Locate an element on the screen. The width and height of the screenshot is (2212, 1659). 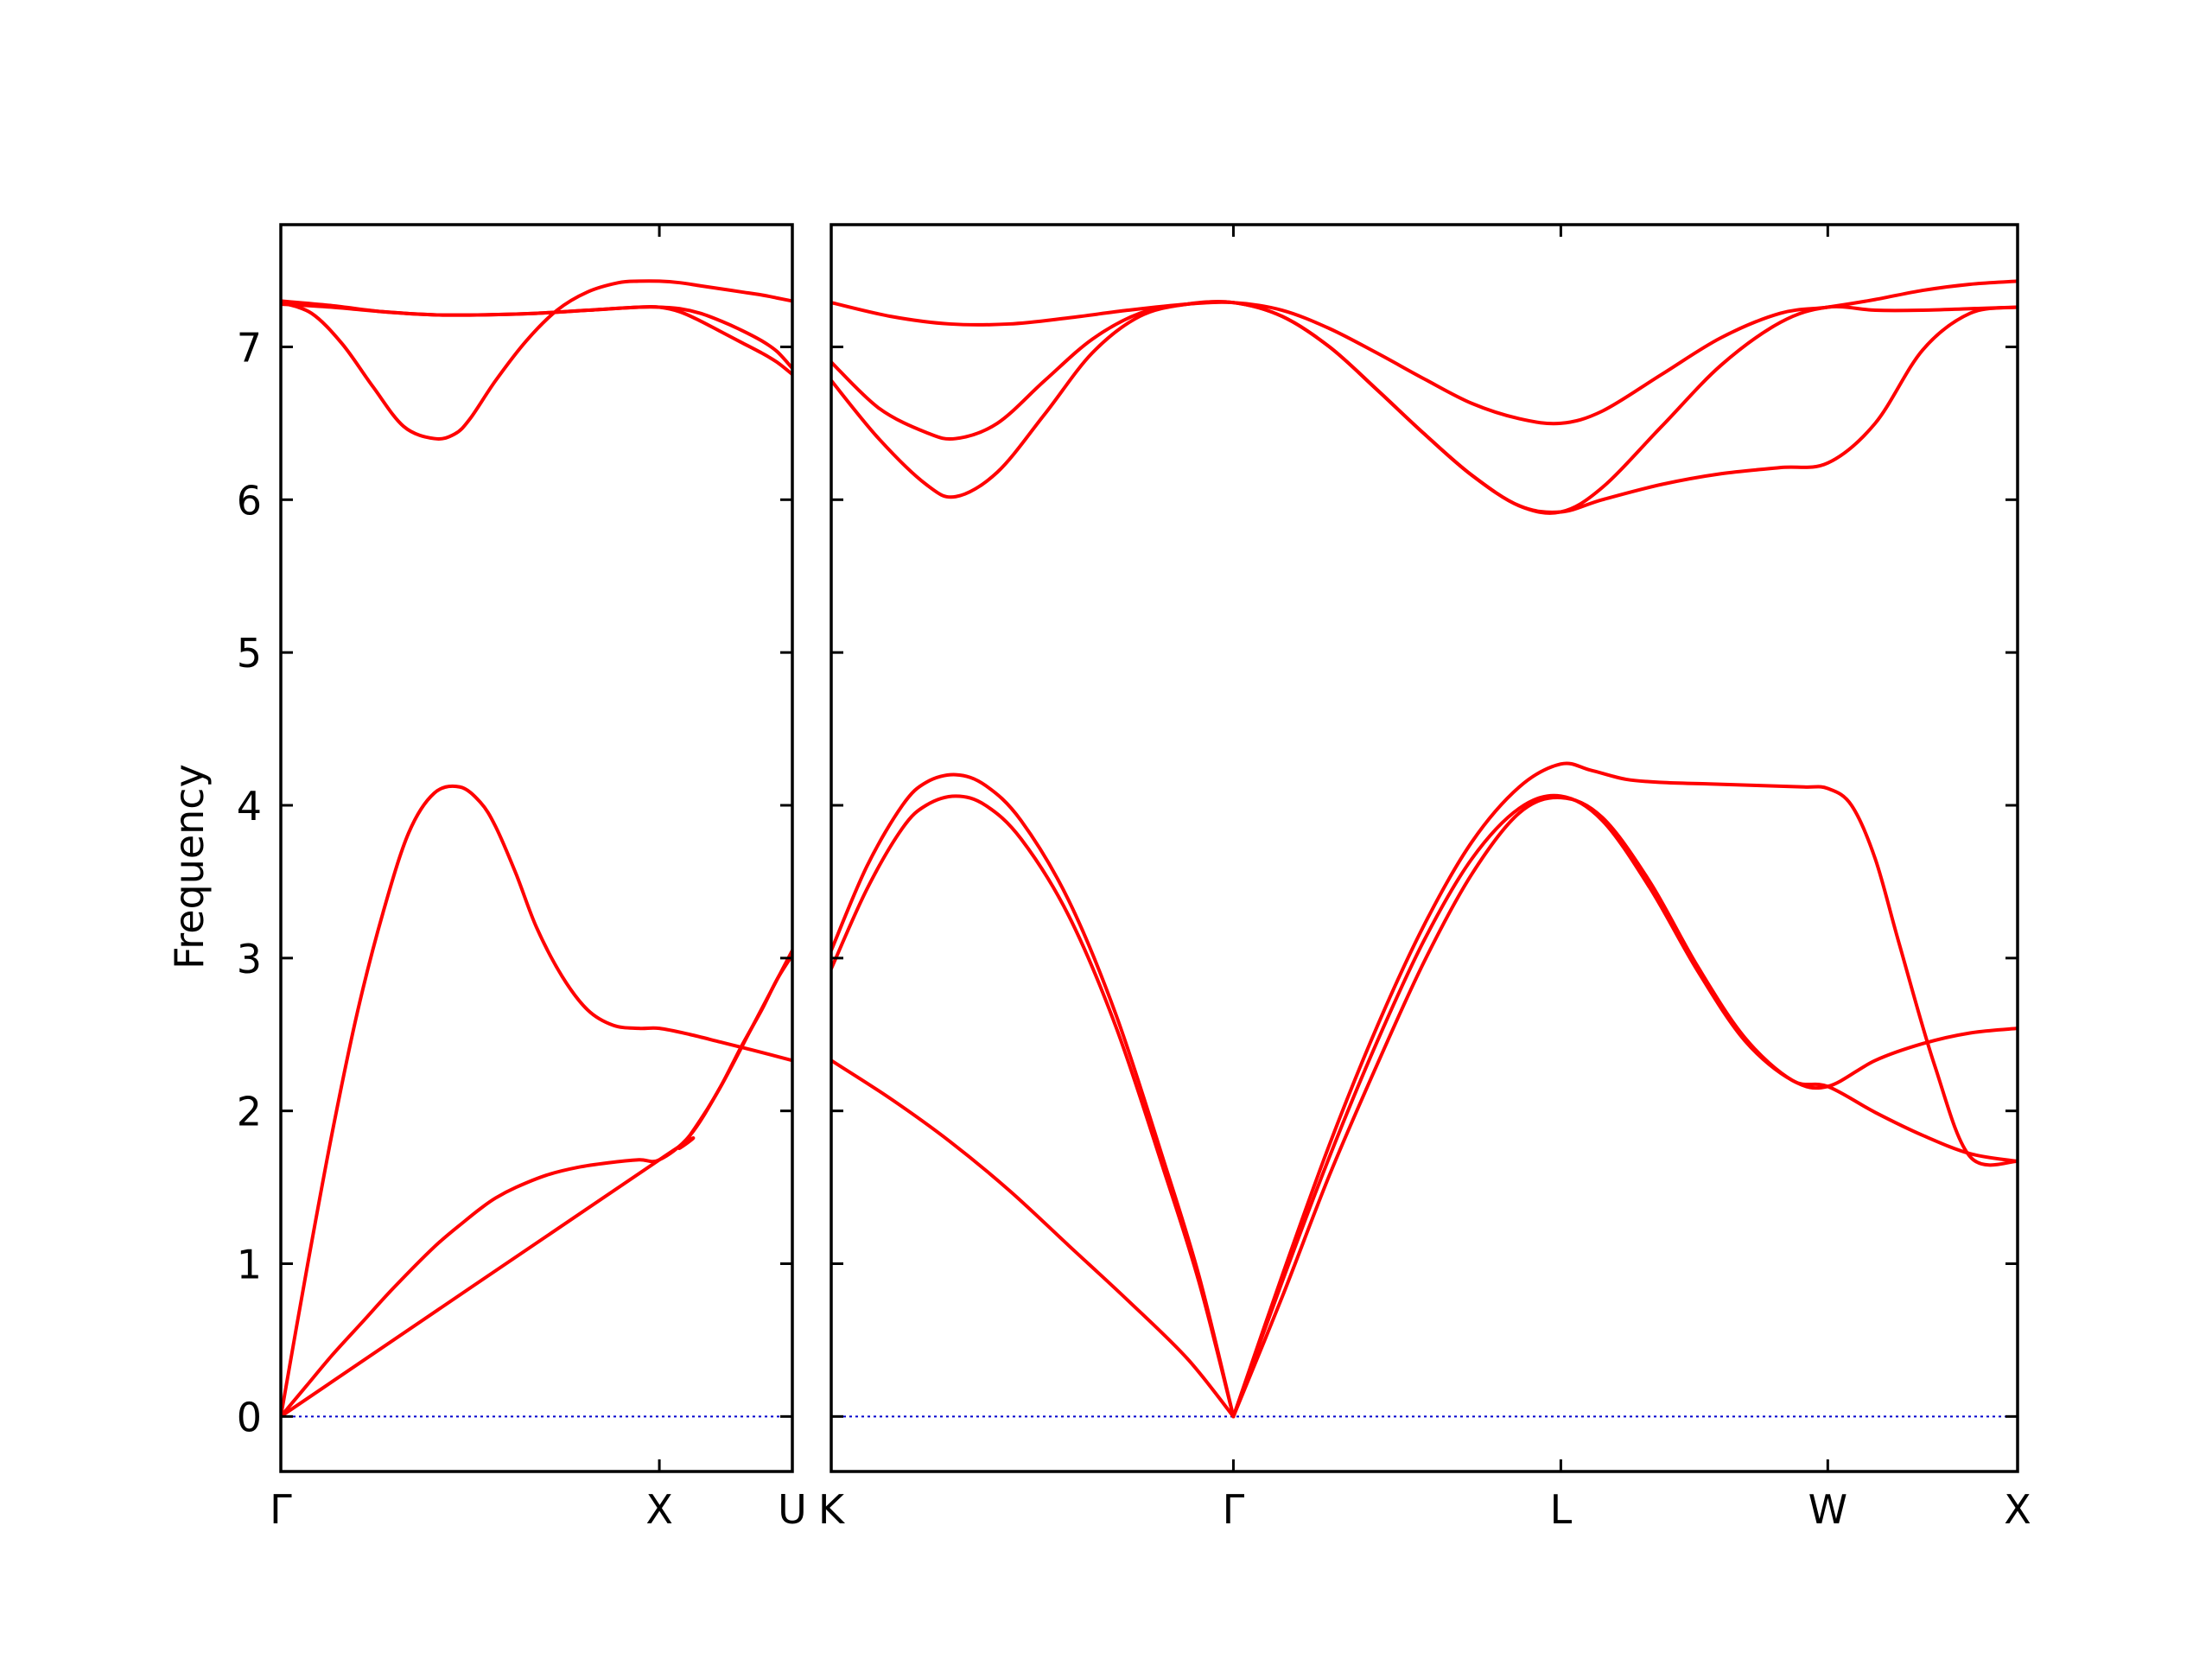
y-tick-label: 5 is located at coordinates (249, 653).